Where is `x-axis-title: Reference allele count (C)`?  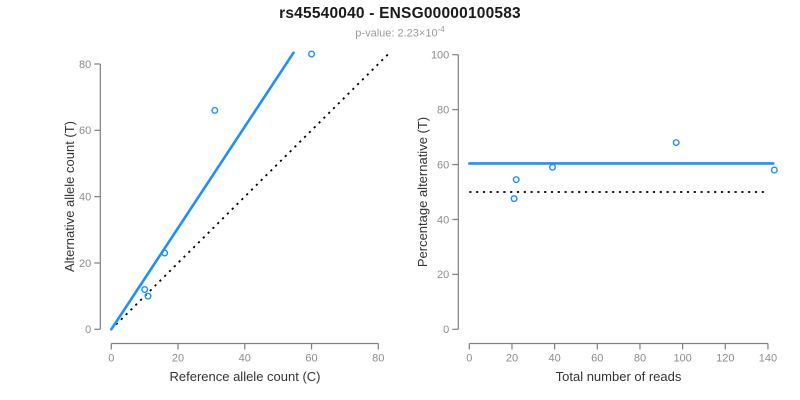 x-axis-title: Reference allele count (C) is located at coordinates (244, 376).